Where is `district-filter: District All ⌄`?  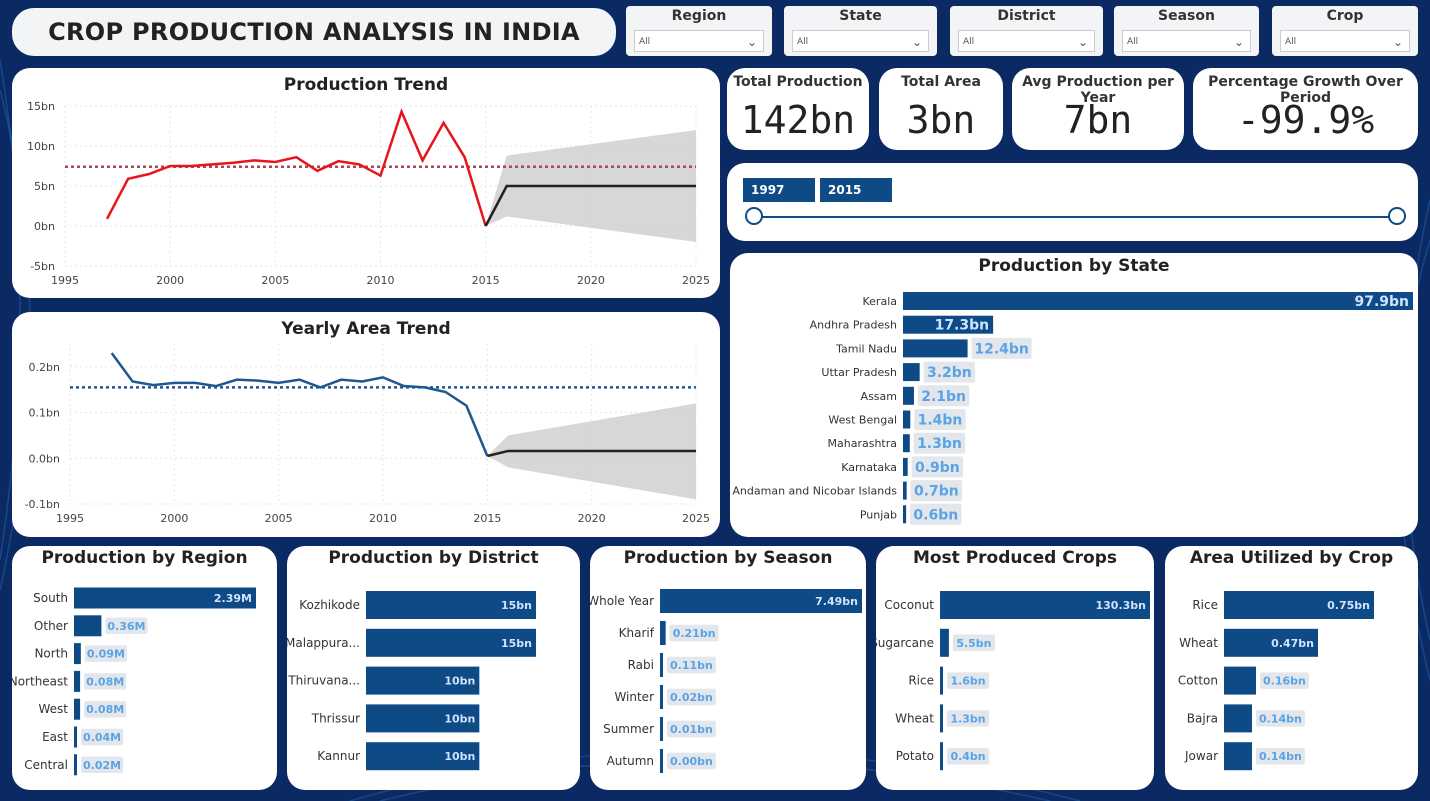 district-filter: District All ⌄ is located at coordinates (1026, 31).